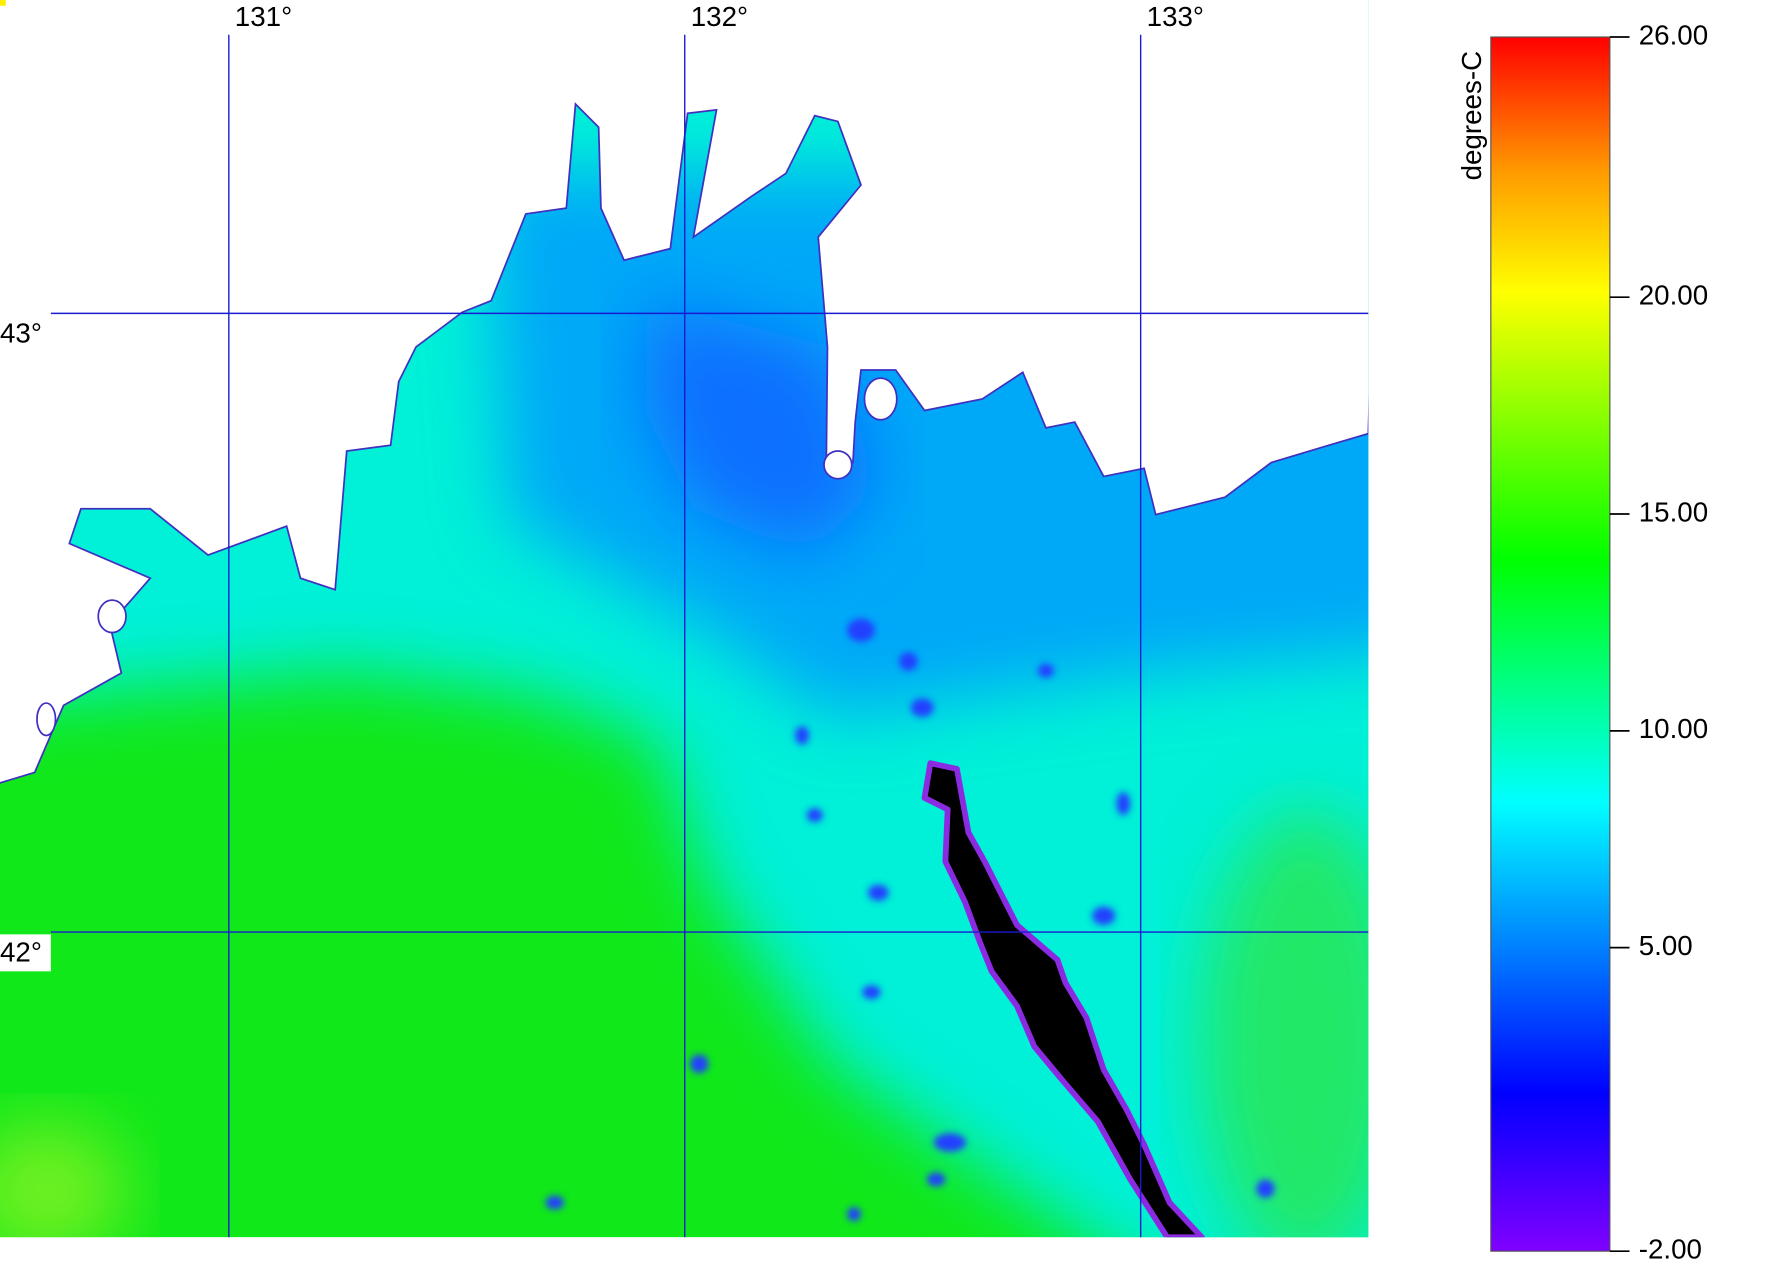 The height and width of the screenshot is (1272, 1789). What do you see at coordinates (1670, 1249) in the screenshot?
I see `colorbar-tick-label: -2.00` at bounding box center [1670, 1249].